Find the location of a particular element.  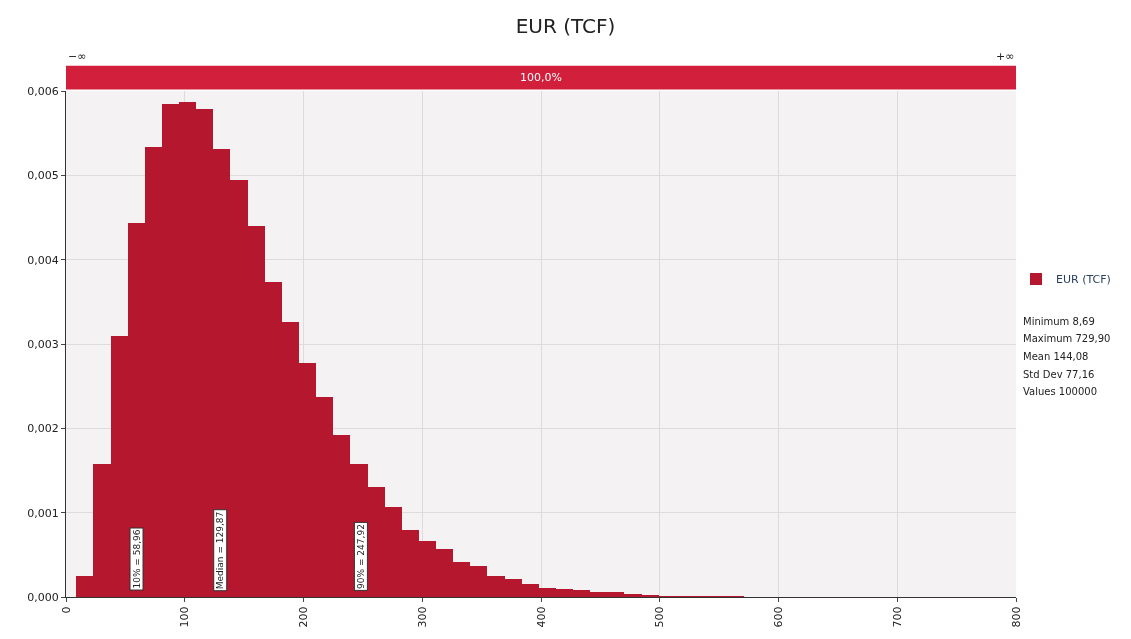

x-tick-label: 300 is located at coordinates (422, 617).